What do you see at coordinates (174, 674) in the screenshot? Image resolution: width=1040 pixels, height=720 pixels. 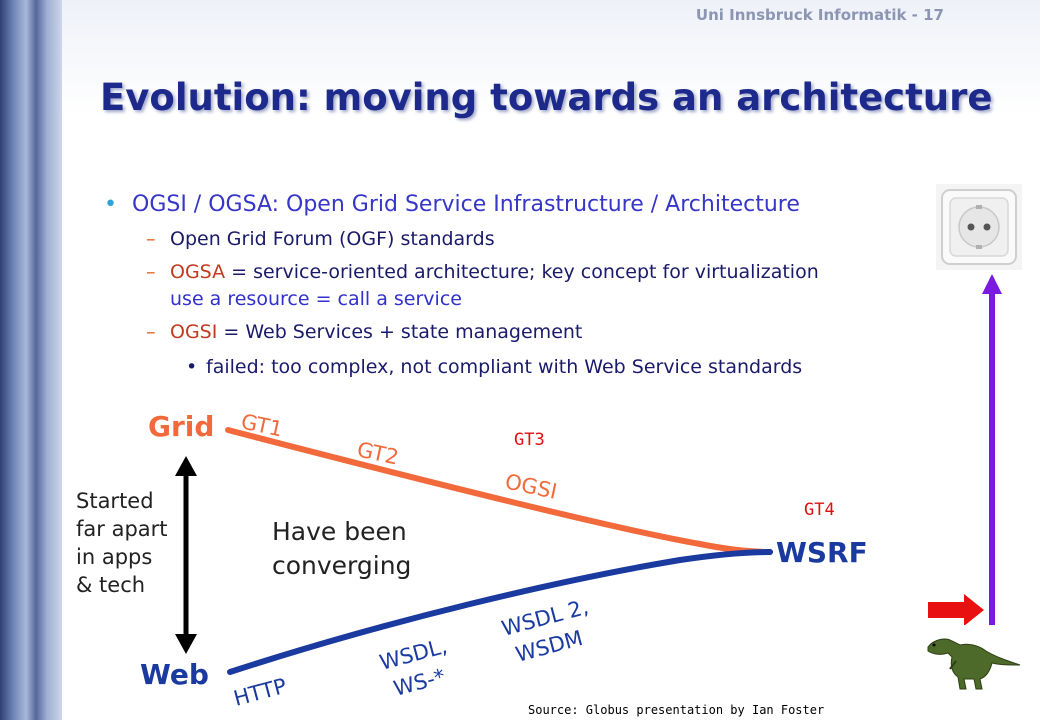 I see `web-label: Web` at bounding box center [174, 674].